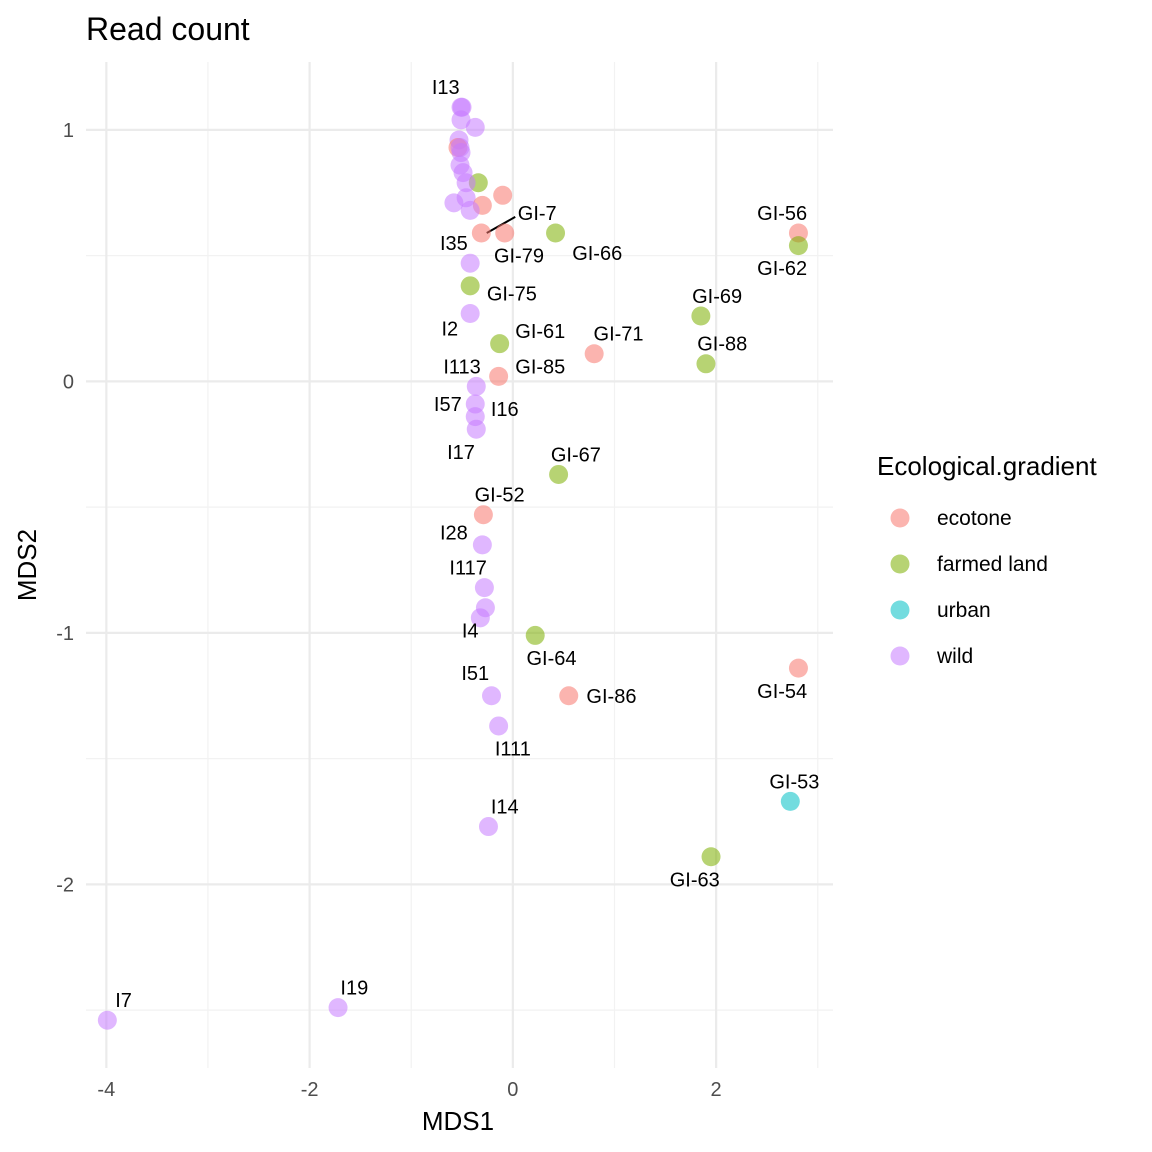 The width and height of the screenshot is (1152, 1152). Describe the element at coordinates (68, 131) in the screenshot. I see `y-tick-label: 1` at that location.